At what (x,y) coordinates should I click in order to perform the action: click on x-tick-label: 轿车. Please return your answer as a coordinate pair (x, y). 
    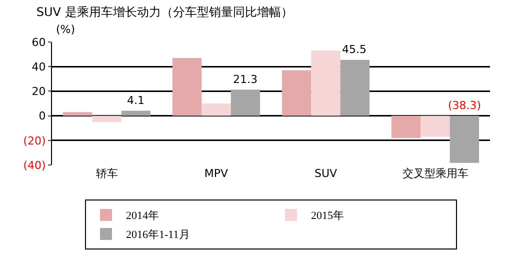
    Looking at the image, I should click on (107, 173).